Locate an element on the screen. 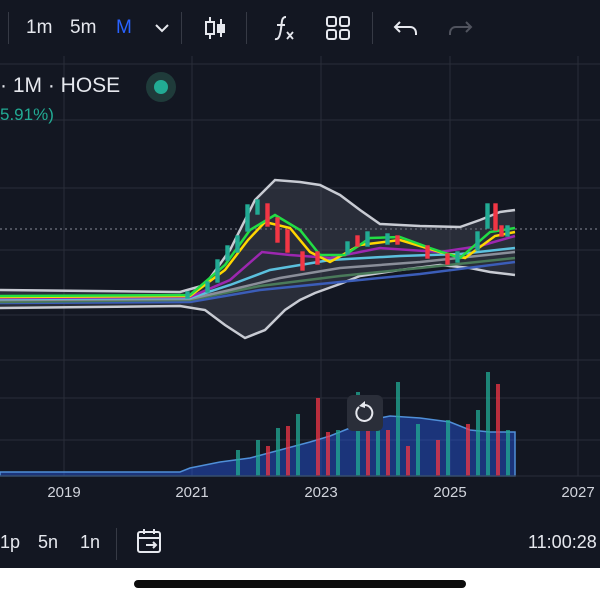 The image size is (600, 600). reset-chart-button is located at coordinates (365, 413).